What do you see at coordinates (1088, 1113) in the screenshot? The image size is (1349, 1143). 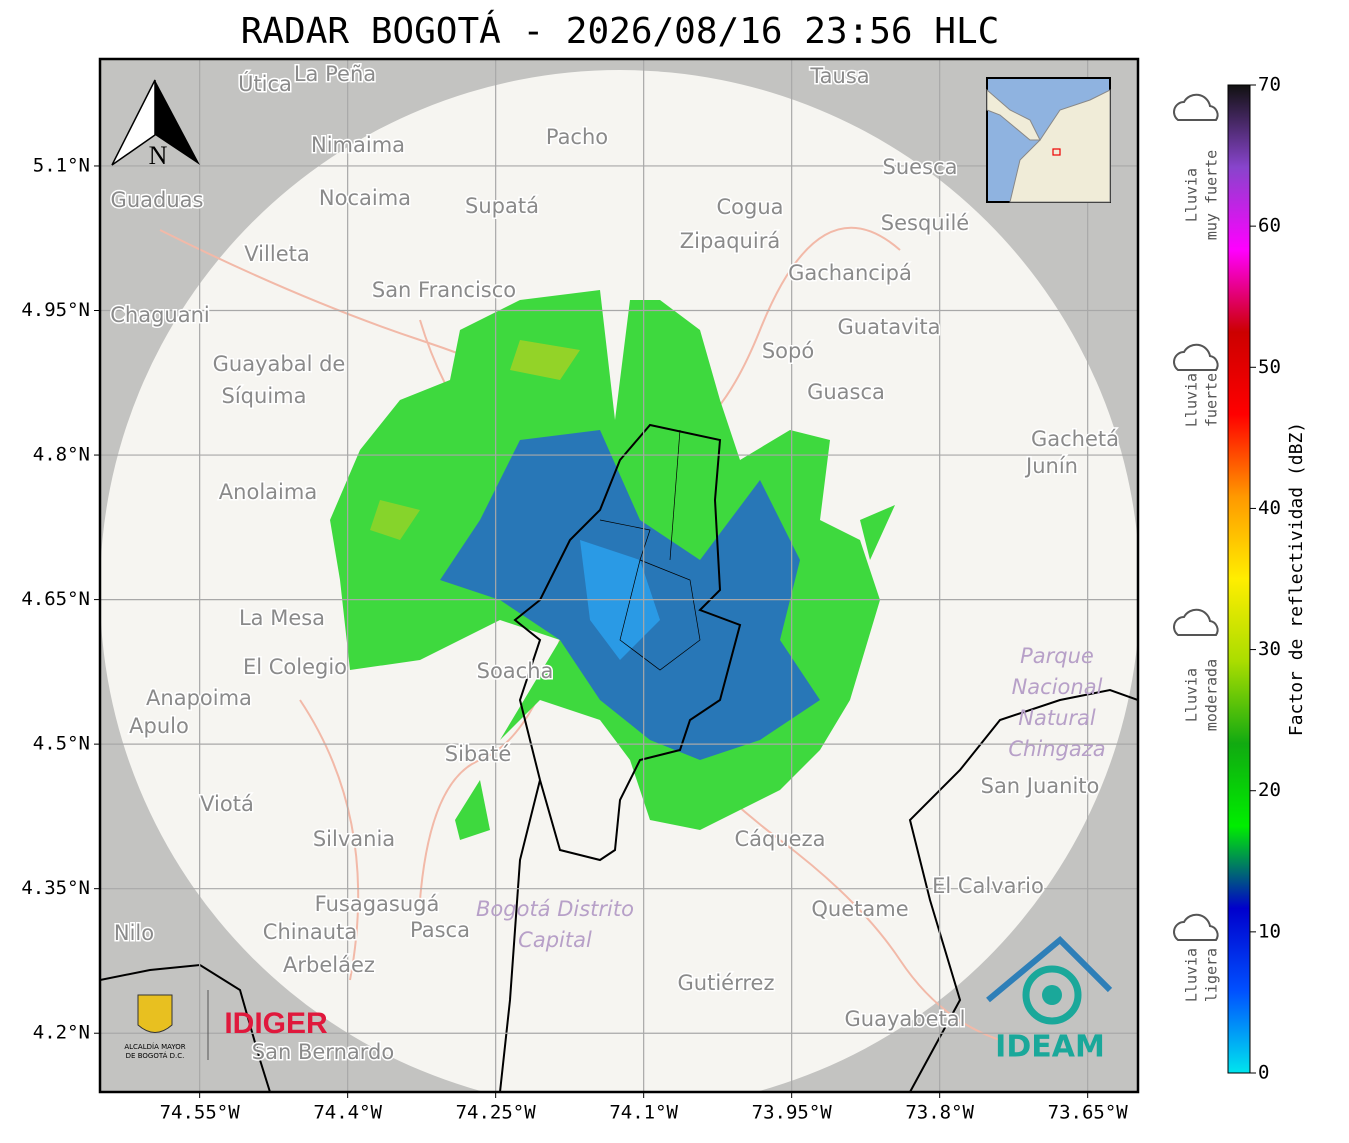 I see `x-tick-label: 73.65°W` at bounding box center [1088, 1113].